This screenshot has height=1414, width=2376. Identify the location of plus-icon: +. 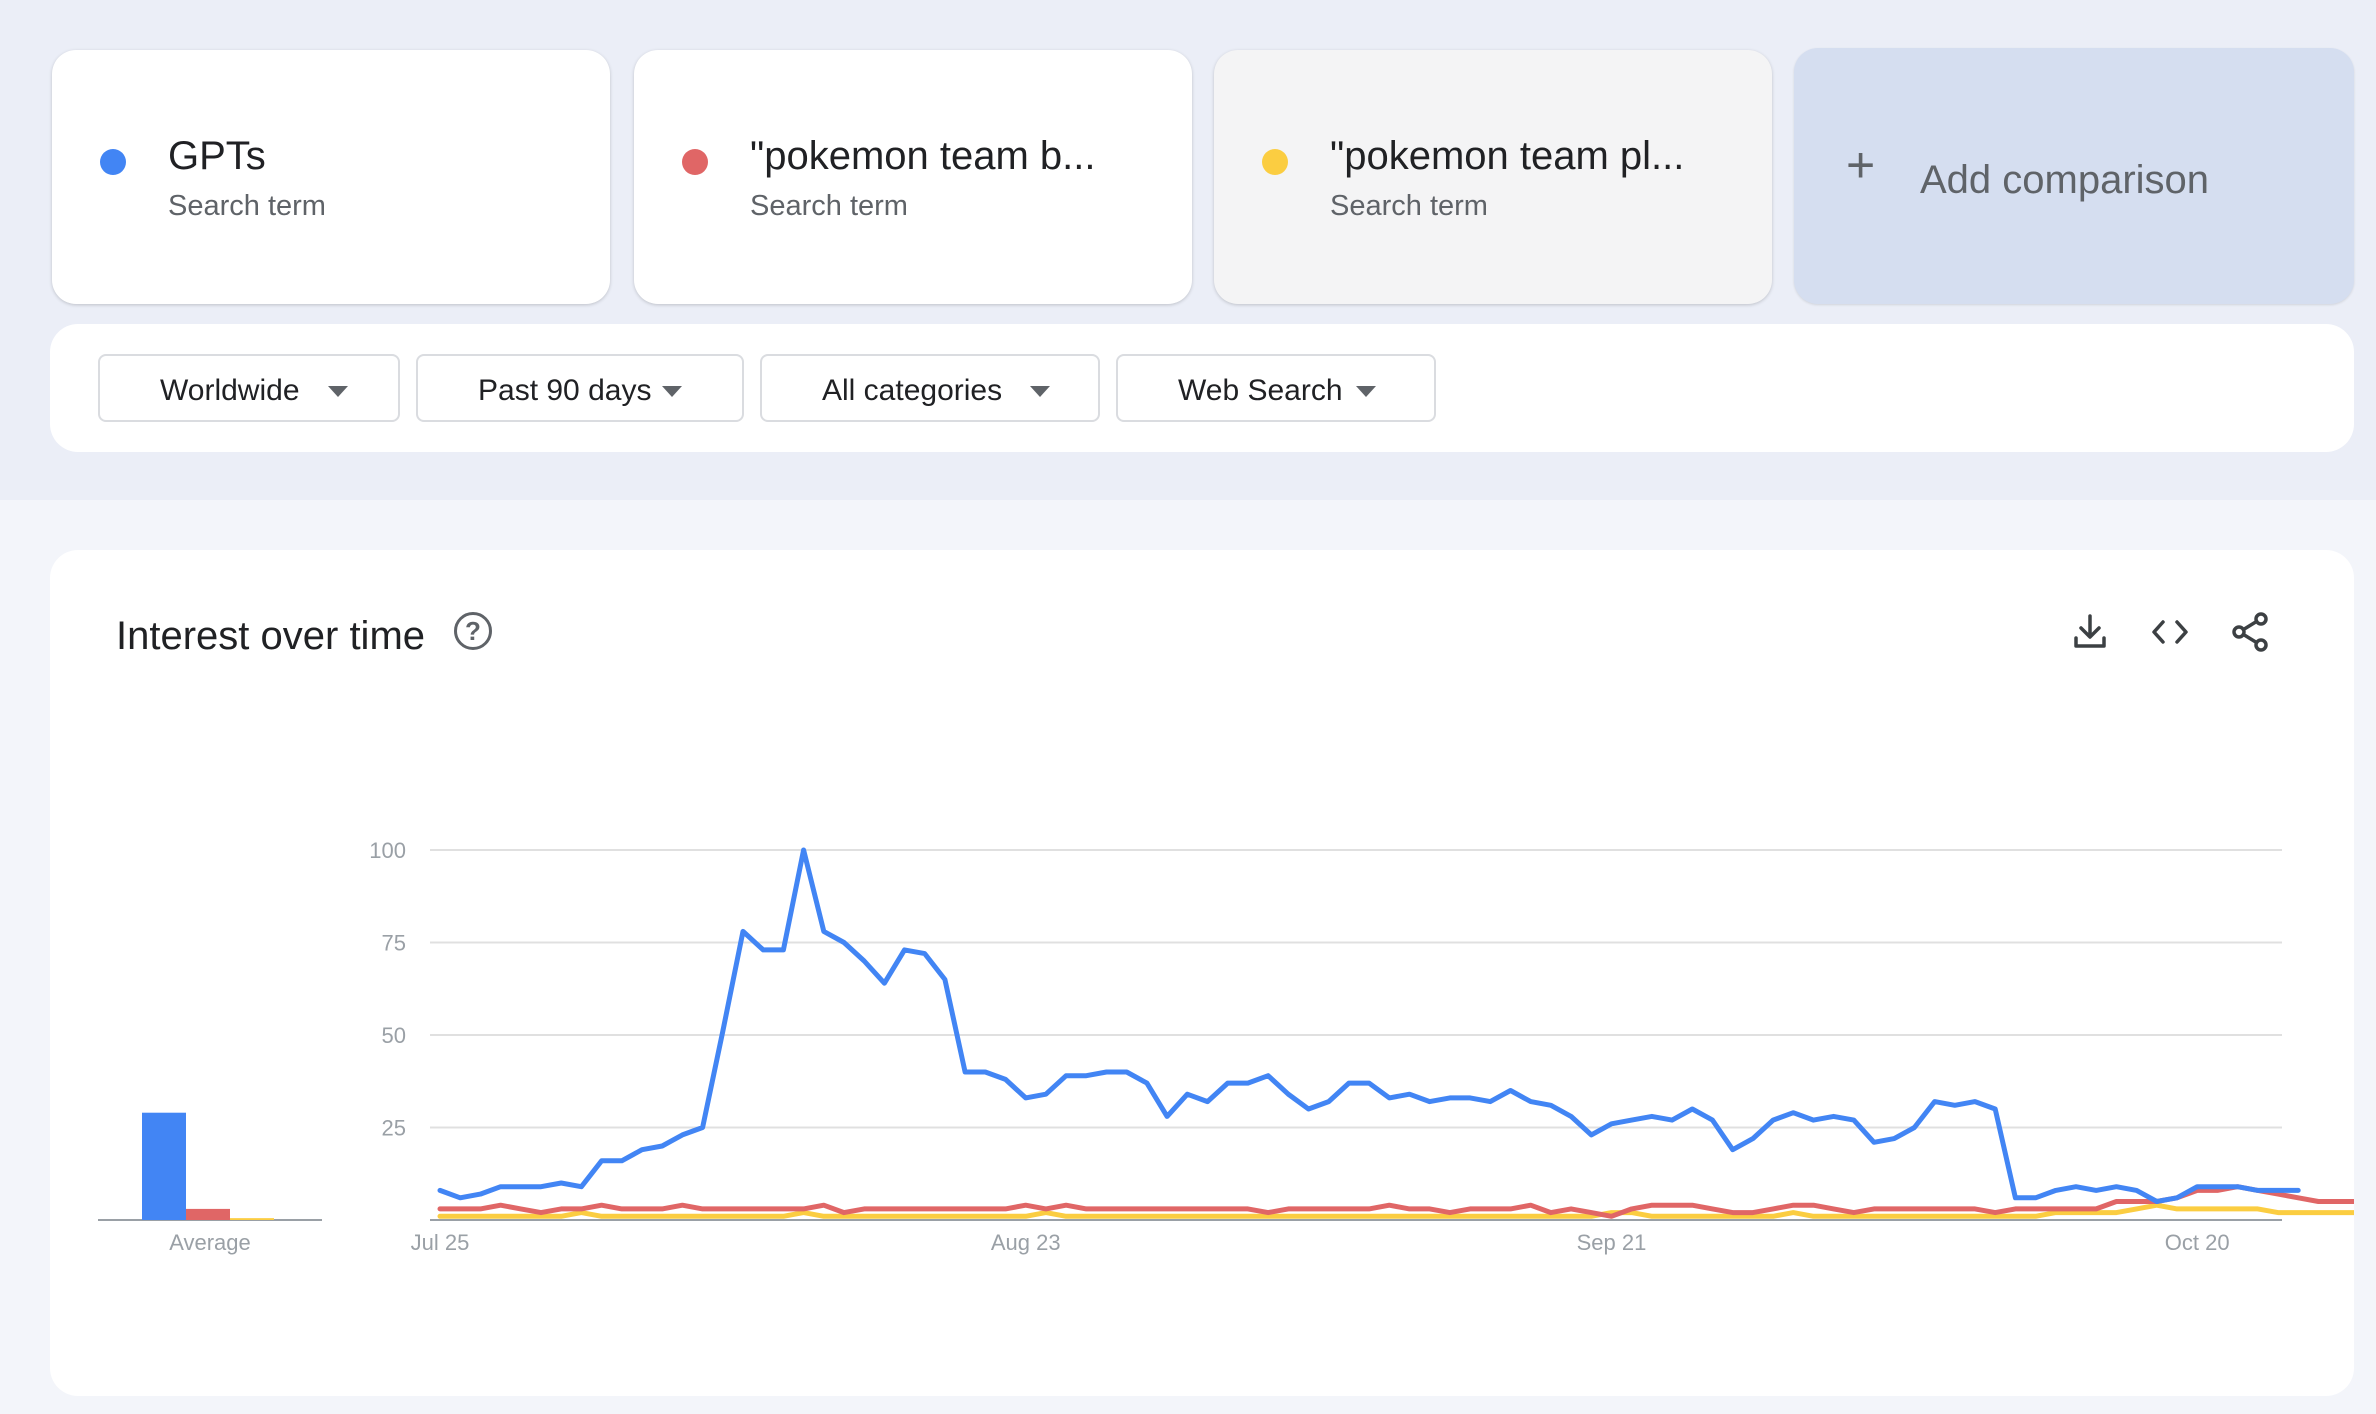
(1861, 165).